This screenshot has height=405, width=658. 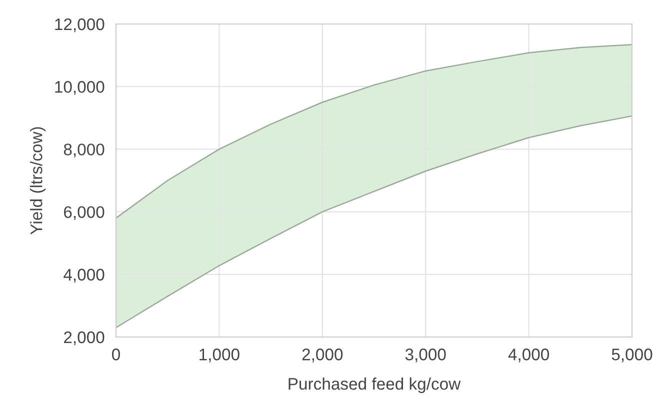 What do you see at coordinates (116, 354) in the screenshot?
I see `x-tick-label: 0` at bounding box center [116, 354].